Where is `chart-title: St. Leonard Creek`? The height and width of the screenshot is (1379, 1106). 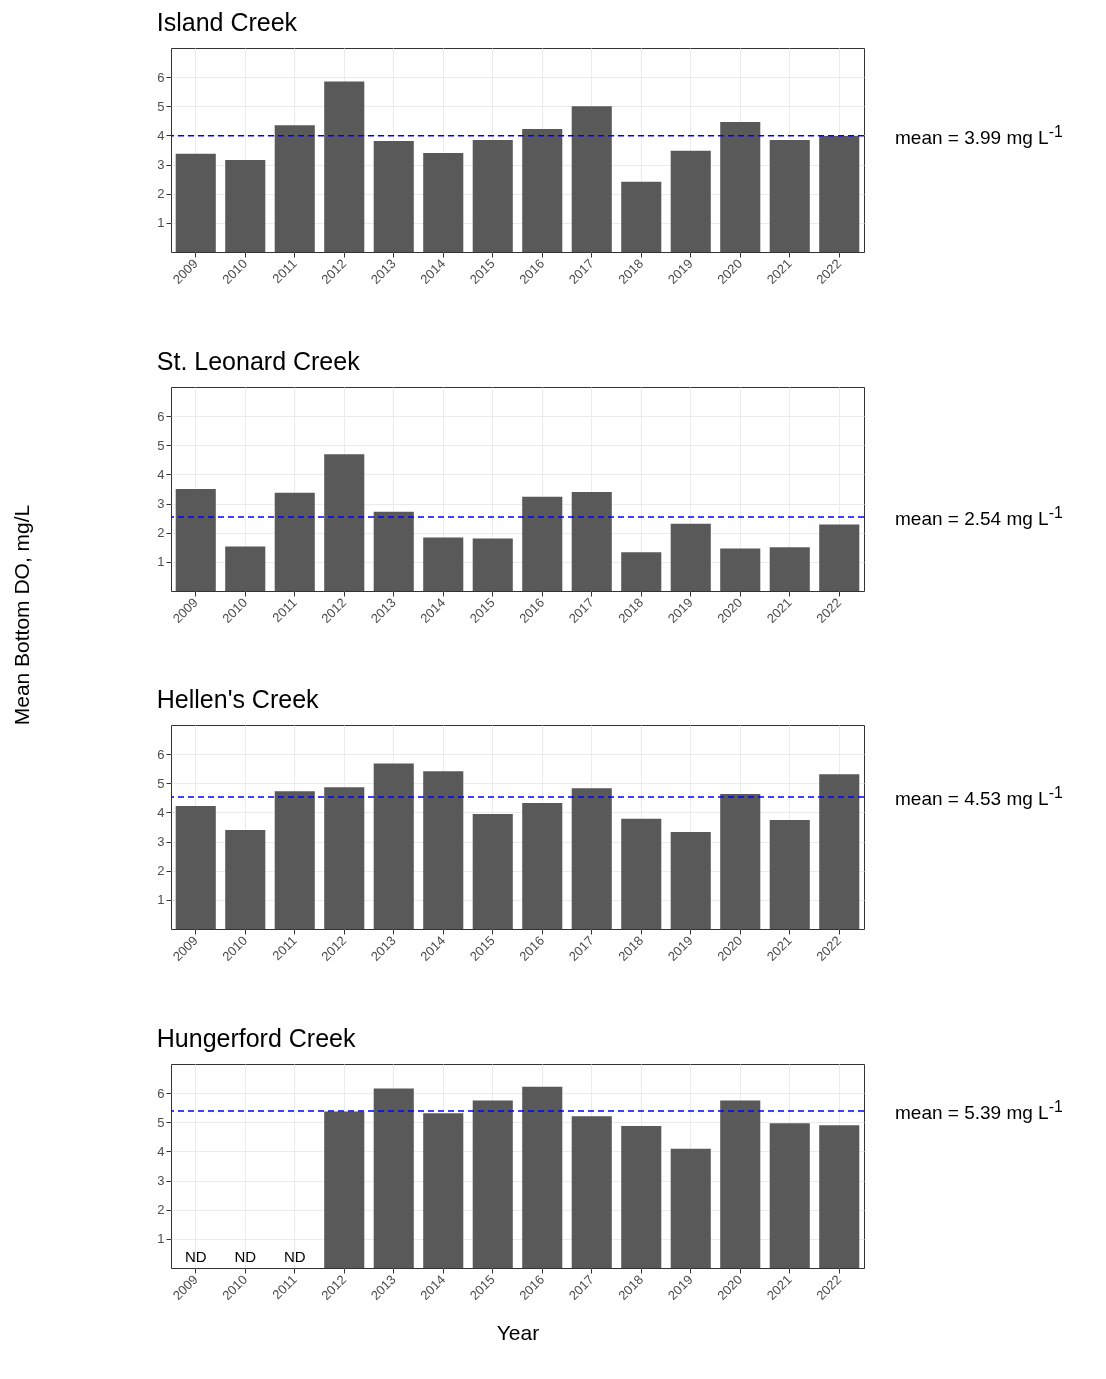 chart-title: St. Leonard Creek is located at coordinates (258, 360).